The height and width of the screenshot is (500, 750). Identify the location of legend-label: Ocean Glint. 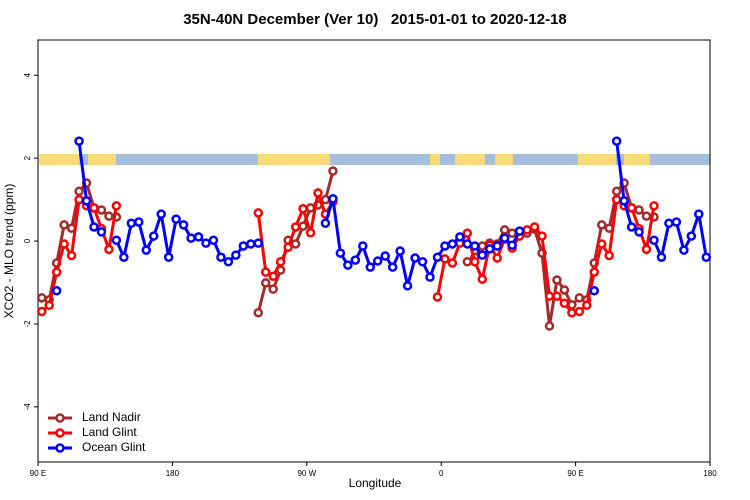
(114, 447).